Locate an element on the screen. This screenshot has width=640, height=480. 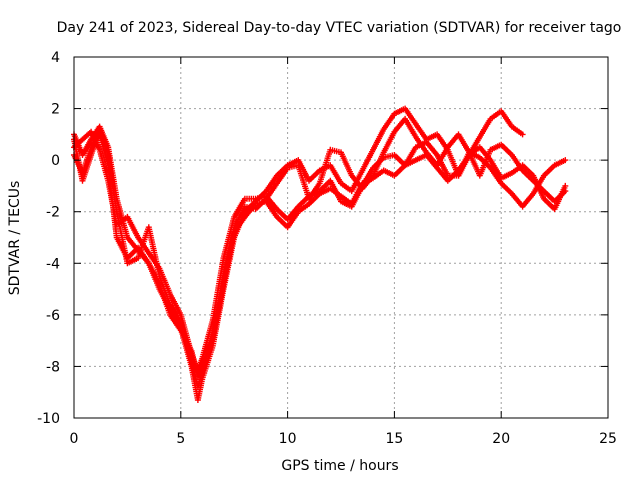
y-tick-label: -8 is located at coordinates (53, 367).